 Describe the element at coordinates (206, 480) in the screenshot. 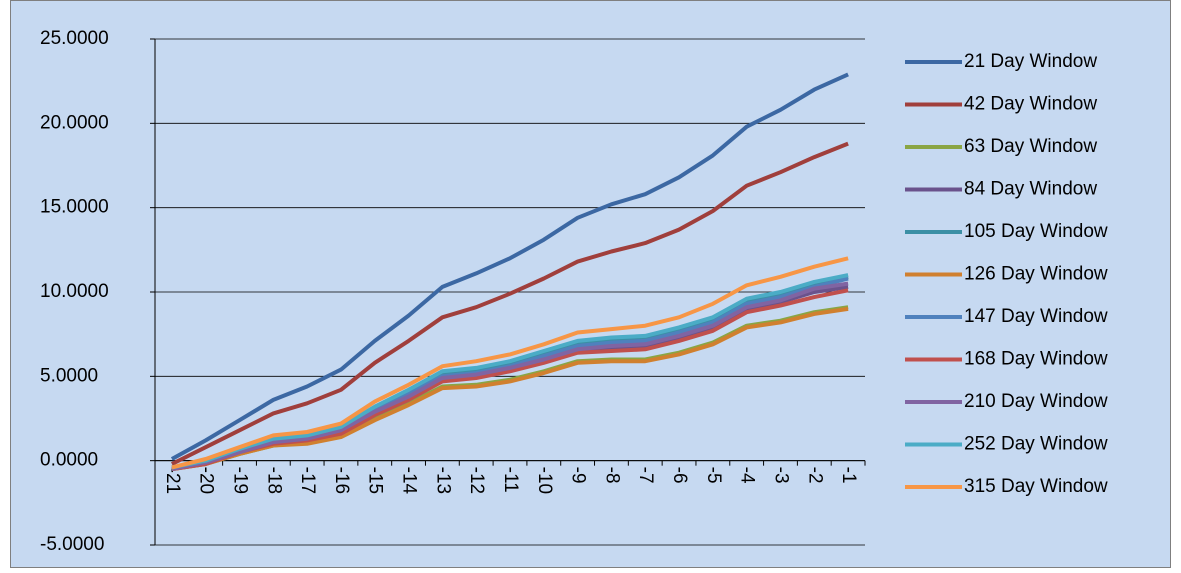

I see `x-tick-label: -20` at that location.